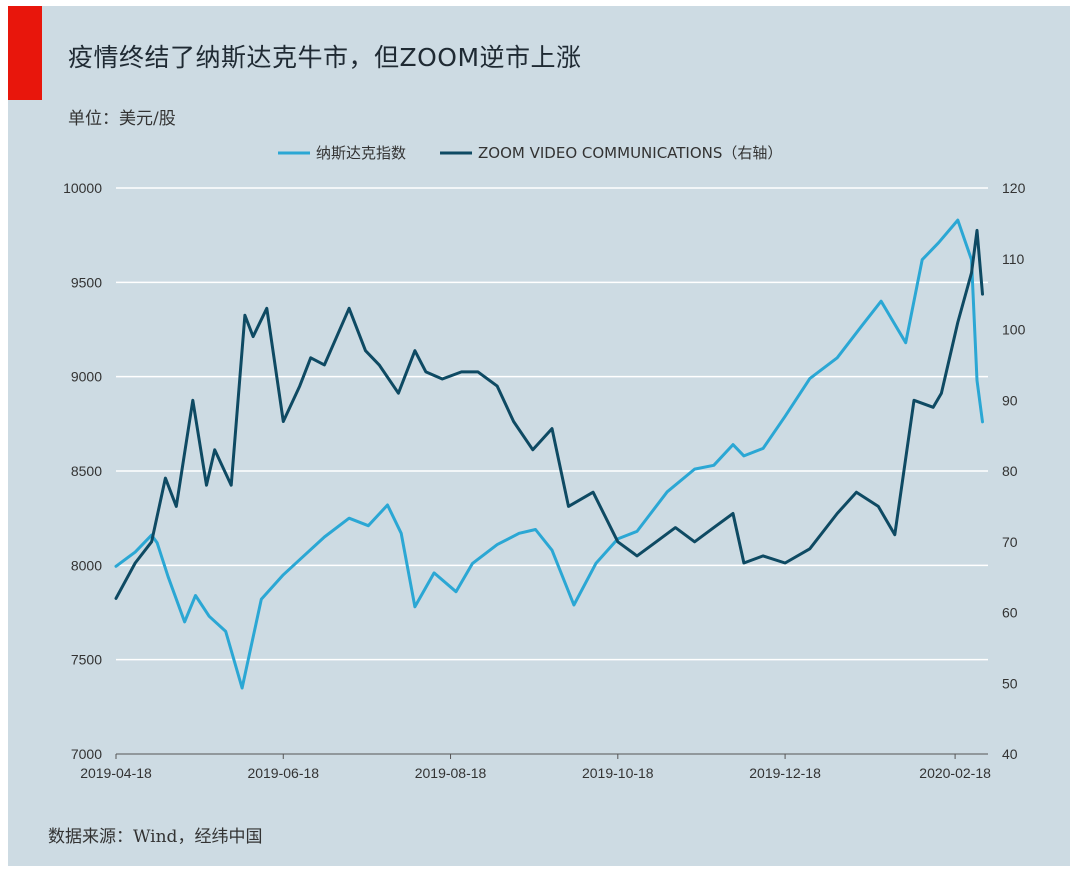  What do you see at coordinates (1010, 683) in the screenshot?
I see `y-right-tick-label: 50` at bounding box center [1010, 683].